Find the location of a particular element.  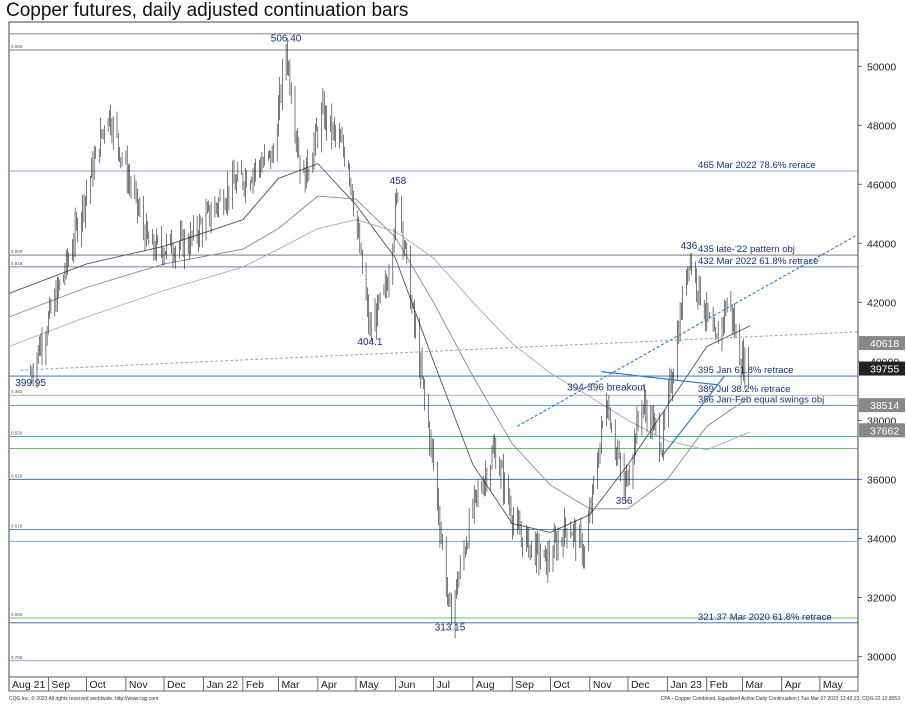

price-annotation: 404.1 is located at coordinates (369, 342).